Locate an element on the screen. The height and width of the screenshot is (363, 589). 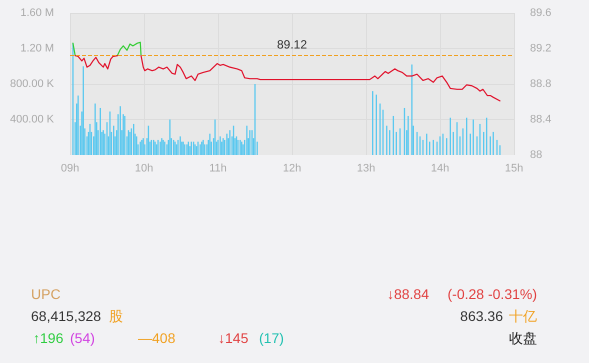
text: 十亿 is located at coordinates (523, 317).